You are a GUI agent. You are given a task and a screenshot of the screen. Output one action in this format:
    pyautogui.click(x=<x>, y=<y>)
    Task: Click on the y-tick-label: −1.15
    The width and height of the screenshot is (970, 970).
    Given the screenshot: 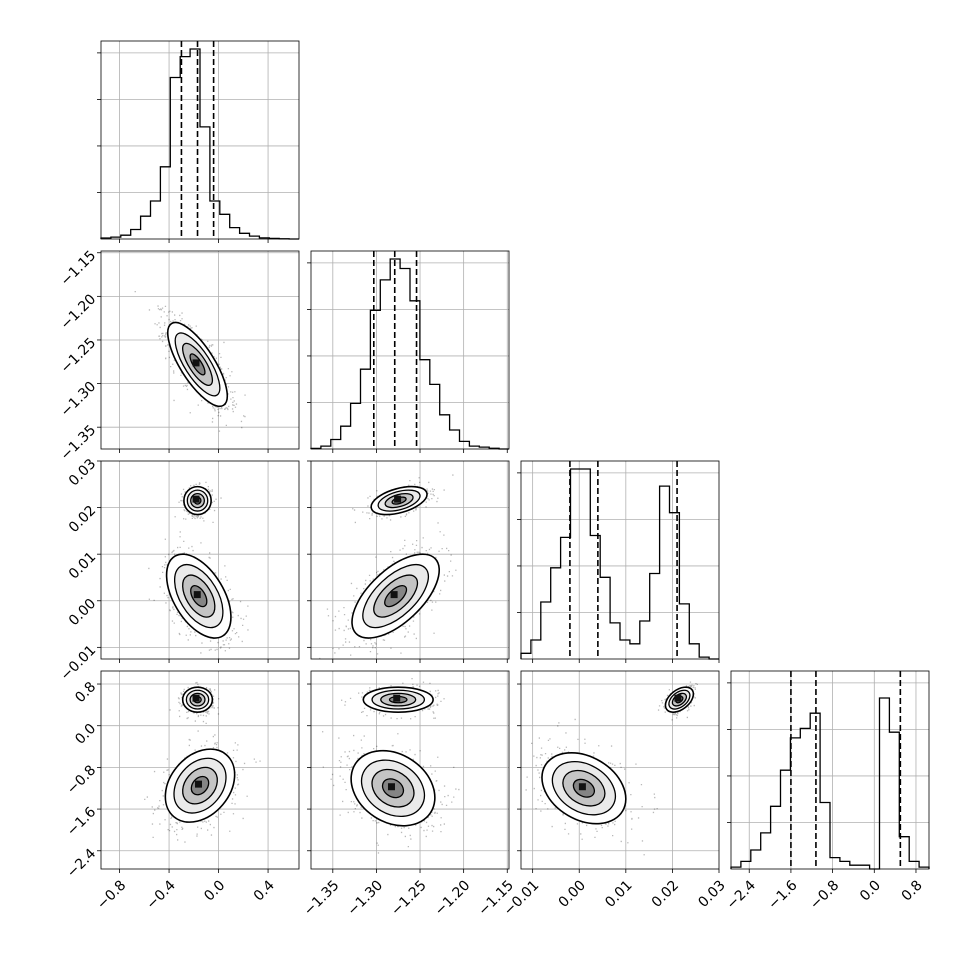 What is the action you would take?
    pyautogui.click(x=79, y=269)
    